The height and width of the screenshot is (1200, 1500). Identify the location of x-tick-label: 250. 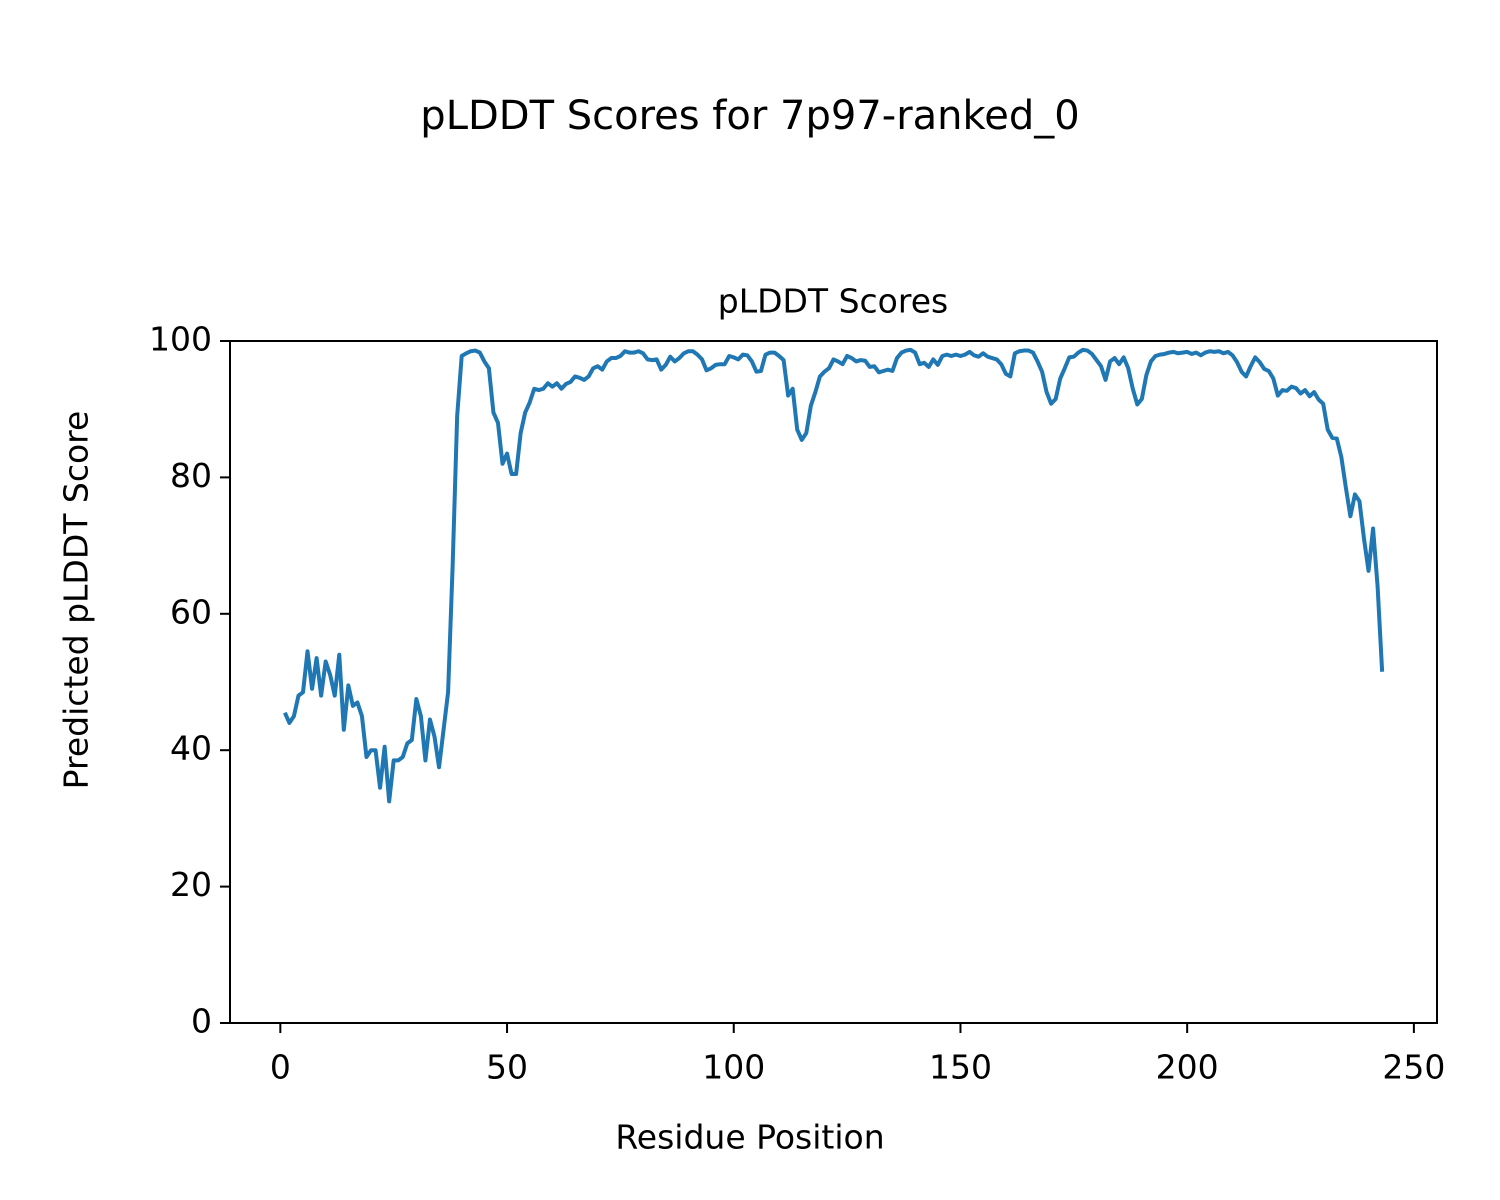
(1413, 1067).